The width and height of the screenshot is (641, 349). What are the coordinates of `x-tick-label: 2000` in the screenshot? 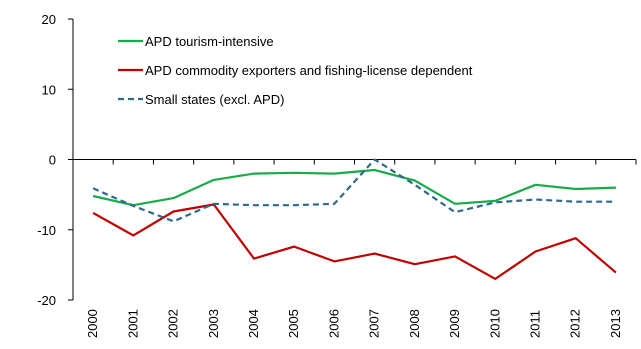 It's located at (92, 323).